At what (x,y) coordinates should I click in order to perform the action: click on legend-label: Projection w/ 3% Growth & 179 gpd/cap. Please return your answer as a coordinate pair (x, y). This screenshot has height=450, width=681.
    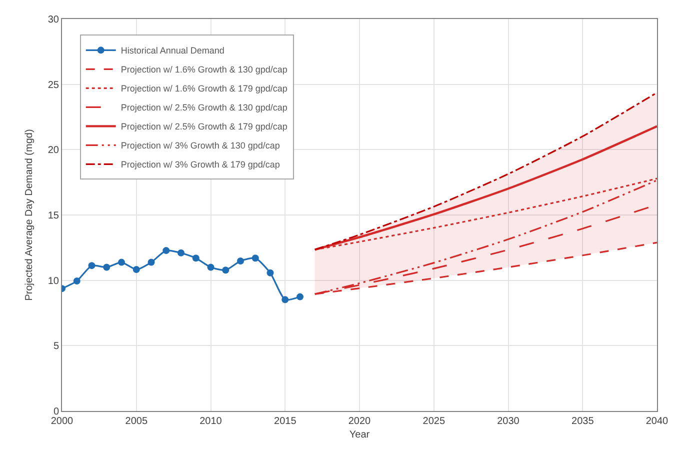
    Looking at the image, I should click on (200, 165).